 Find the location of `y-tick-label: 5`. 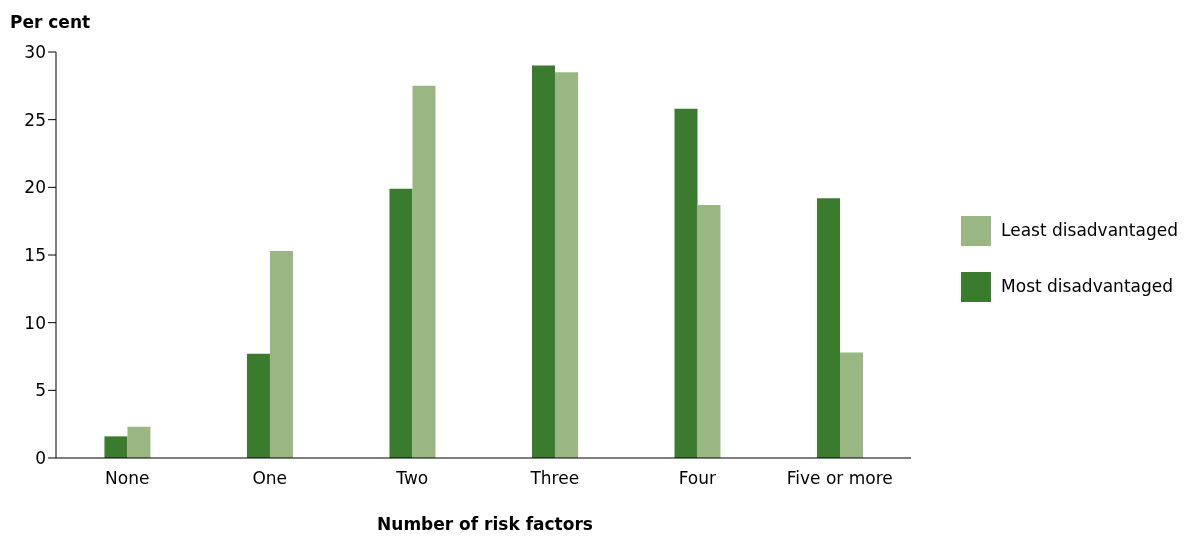

y-tick-label: 5 is located at coordinates (40, 390).